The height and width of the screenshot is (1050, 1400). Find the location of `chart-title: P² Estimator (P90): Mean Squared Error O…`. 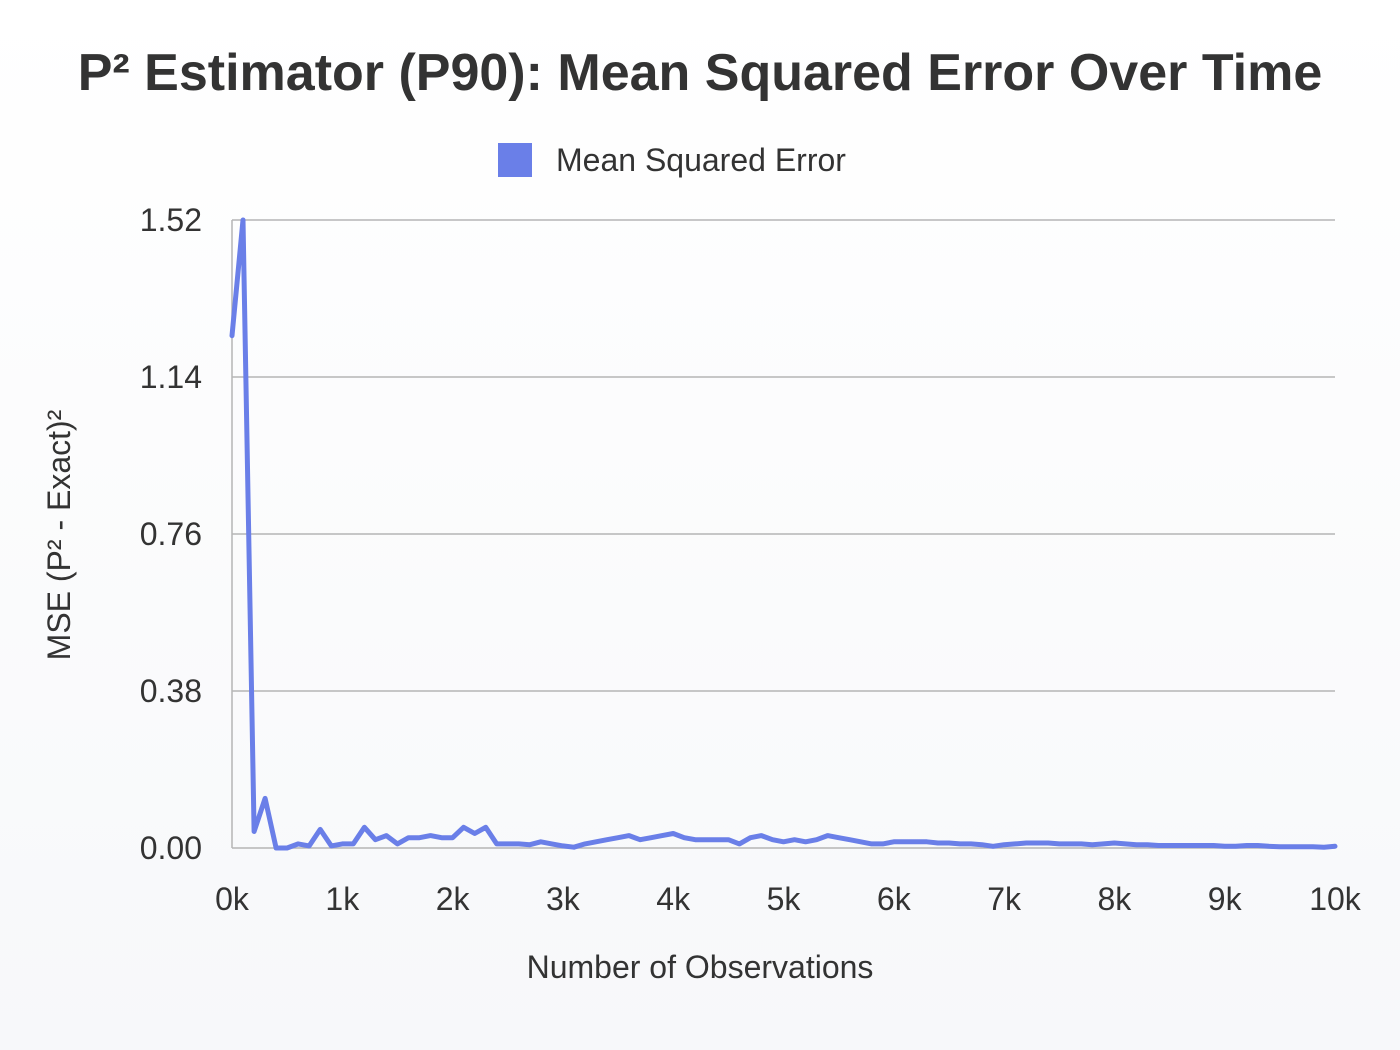

chart-title: P² Estimator (P90): Mean Squared Error O… is located at coordinates (700, 73).